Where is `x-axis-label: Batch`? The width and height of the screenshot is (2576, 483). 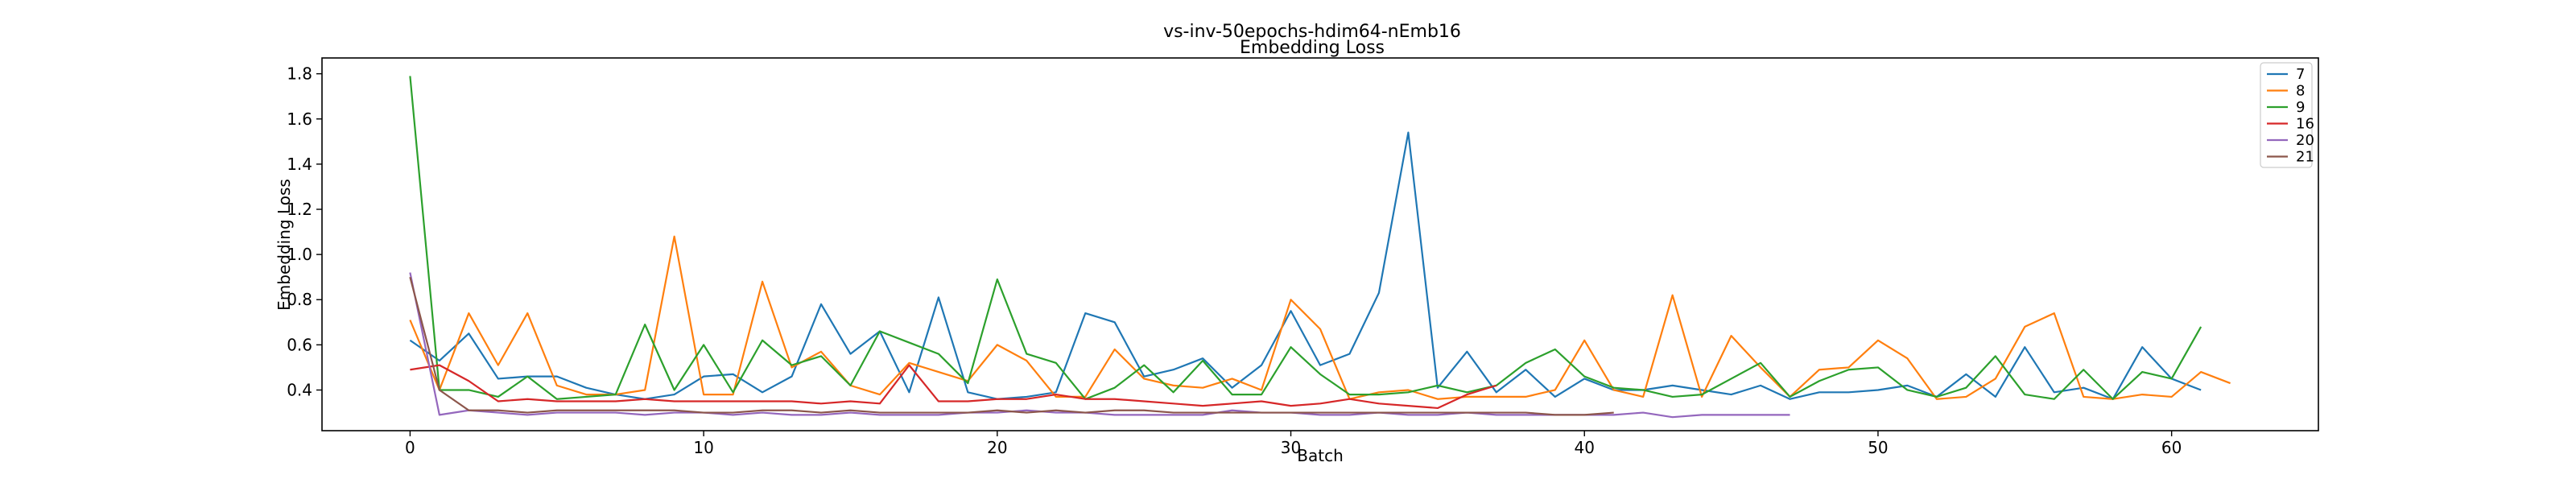 x-axis-label: Batch is located at coordinates (1320, 455).